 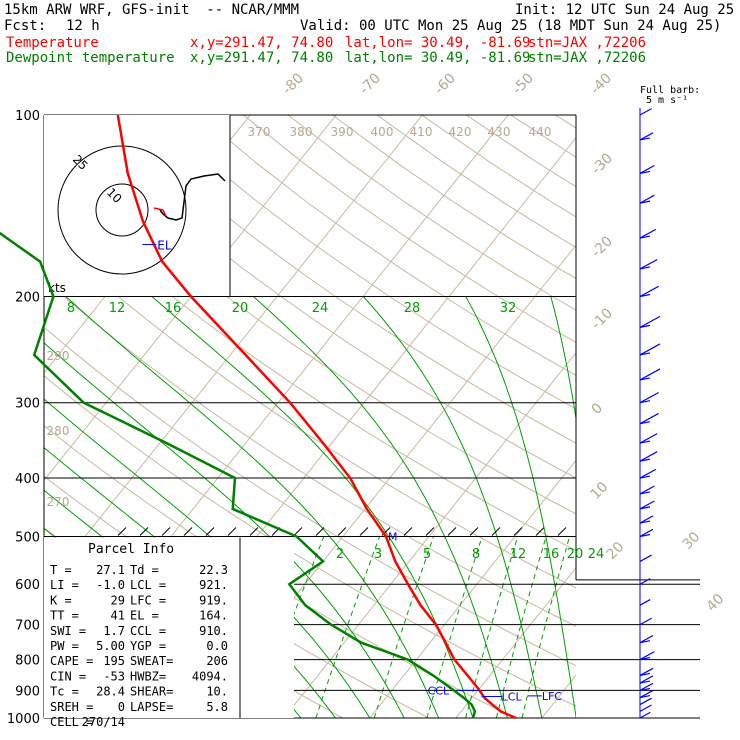 What do you see at coordinates (210, 676) in the screenshot?
I see `parcel-info-value: 4094.` at bounding box center [210, 676].